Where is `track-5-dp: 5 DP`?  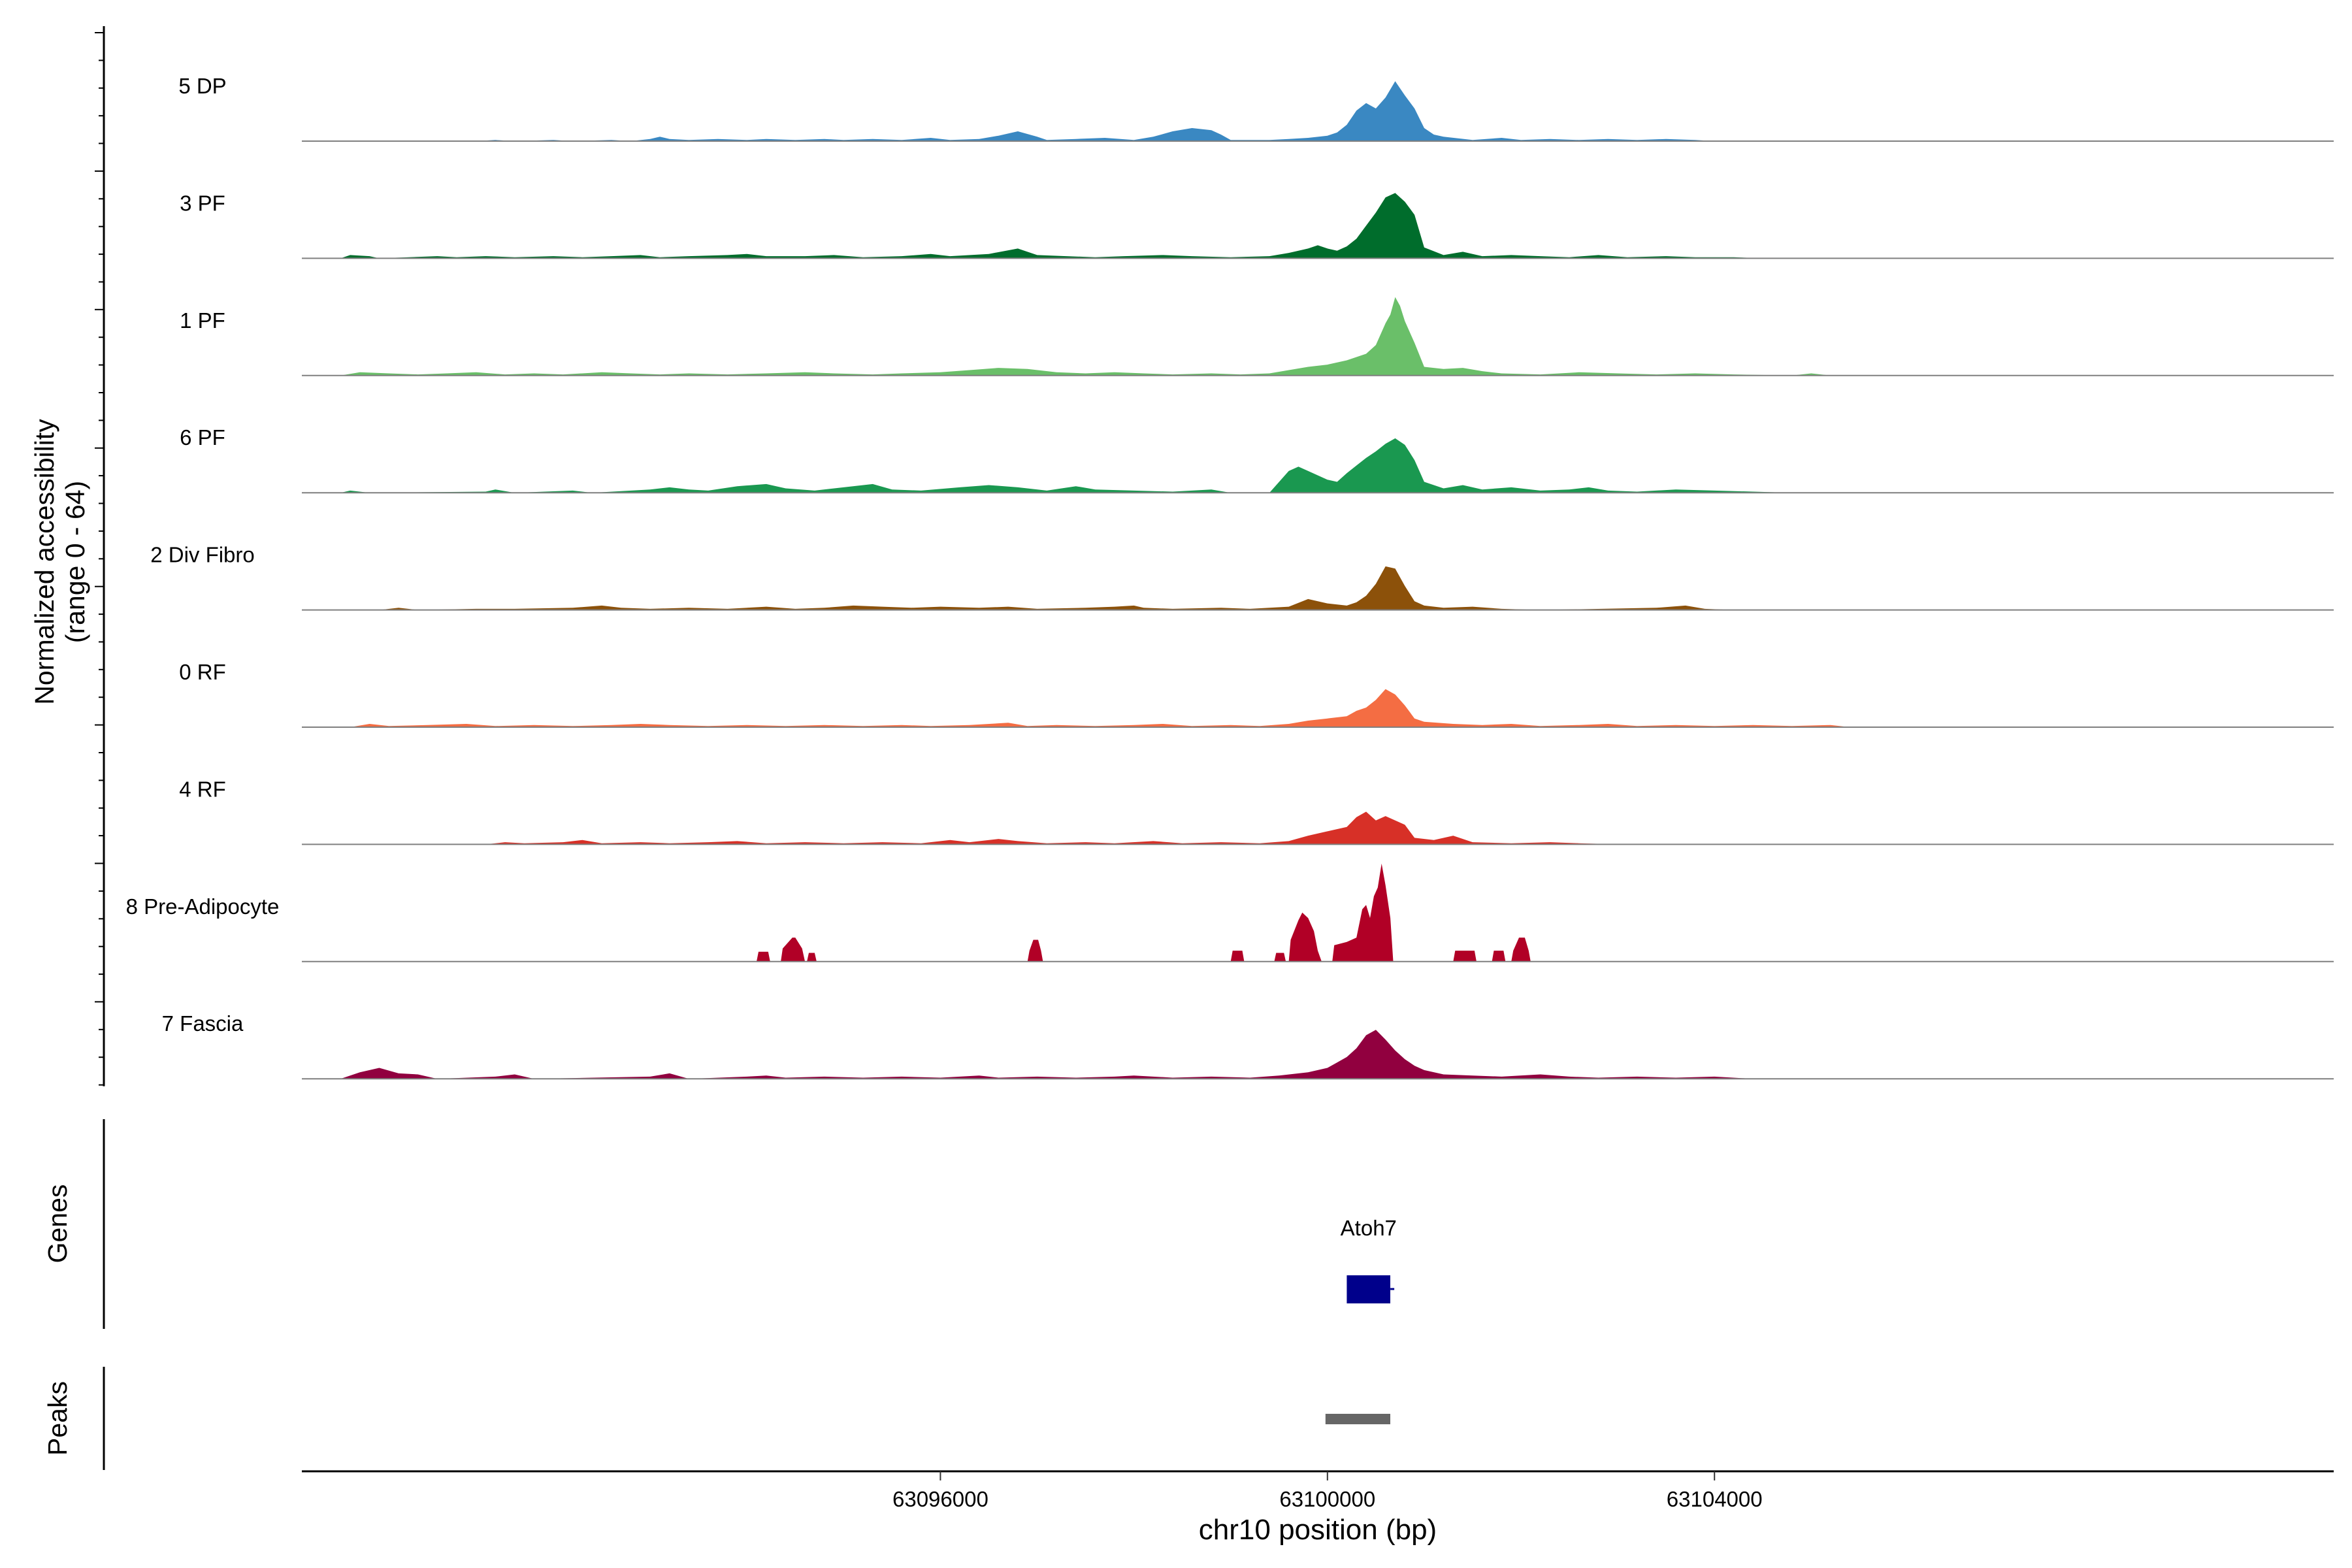 track-5-dp: 5 DP is located at coordinates (1256, 108).